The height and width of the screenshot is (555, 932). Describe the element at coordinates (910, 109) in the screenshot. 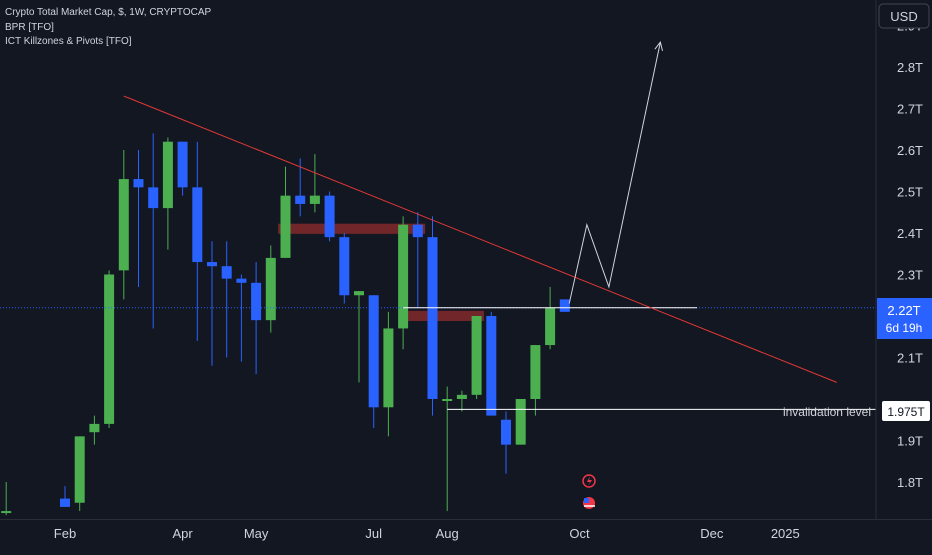

I see `y-tick-label: 2.7T` at that location.